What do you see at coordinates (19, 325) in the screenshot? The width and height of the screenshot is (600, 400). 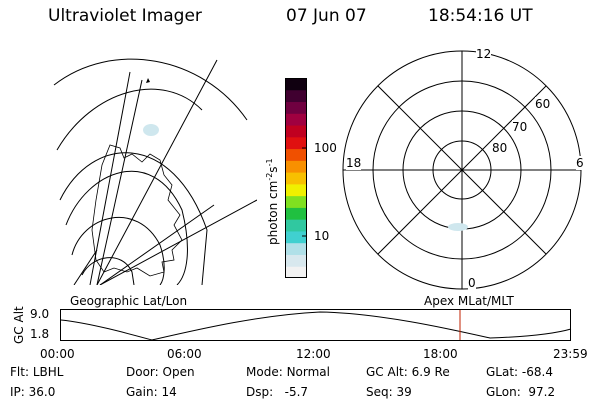 I see `altitude-ylabel: GC Alt` at bounding box center [19, 325].